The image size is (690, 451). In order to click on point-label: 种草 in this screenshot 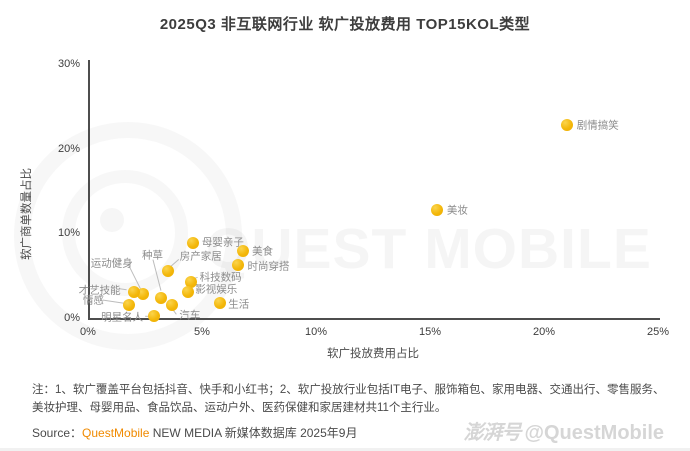, I will do `click(152, 255)`.